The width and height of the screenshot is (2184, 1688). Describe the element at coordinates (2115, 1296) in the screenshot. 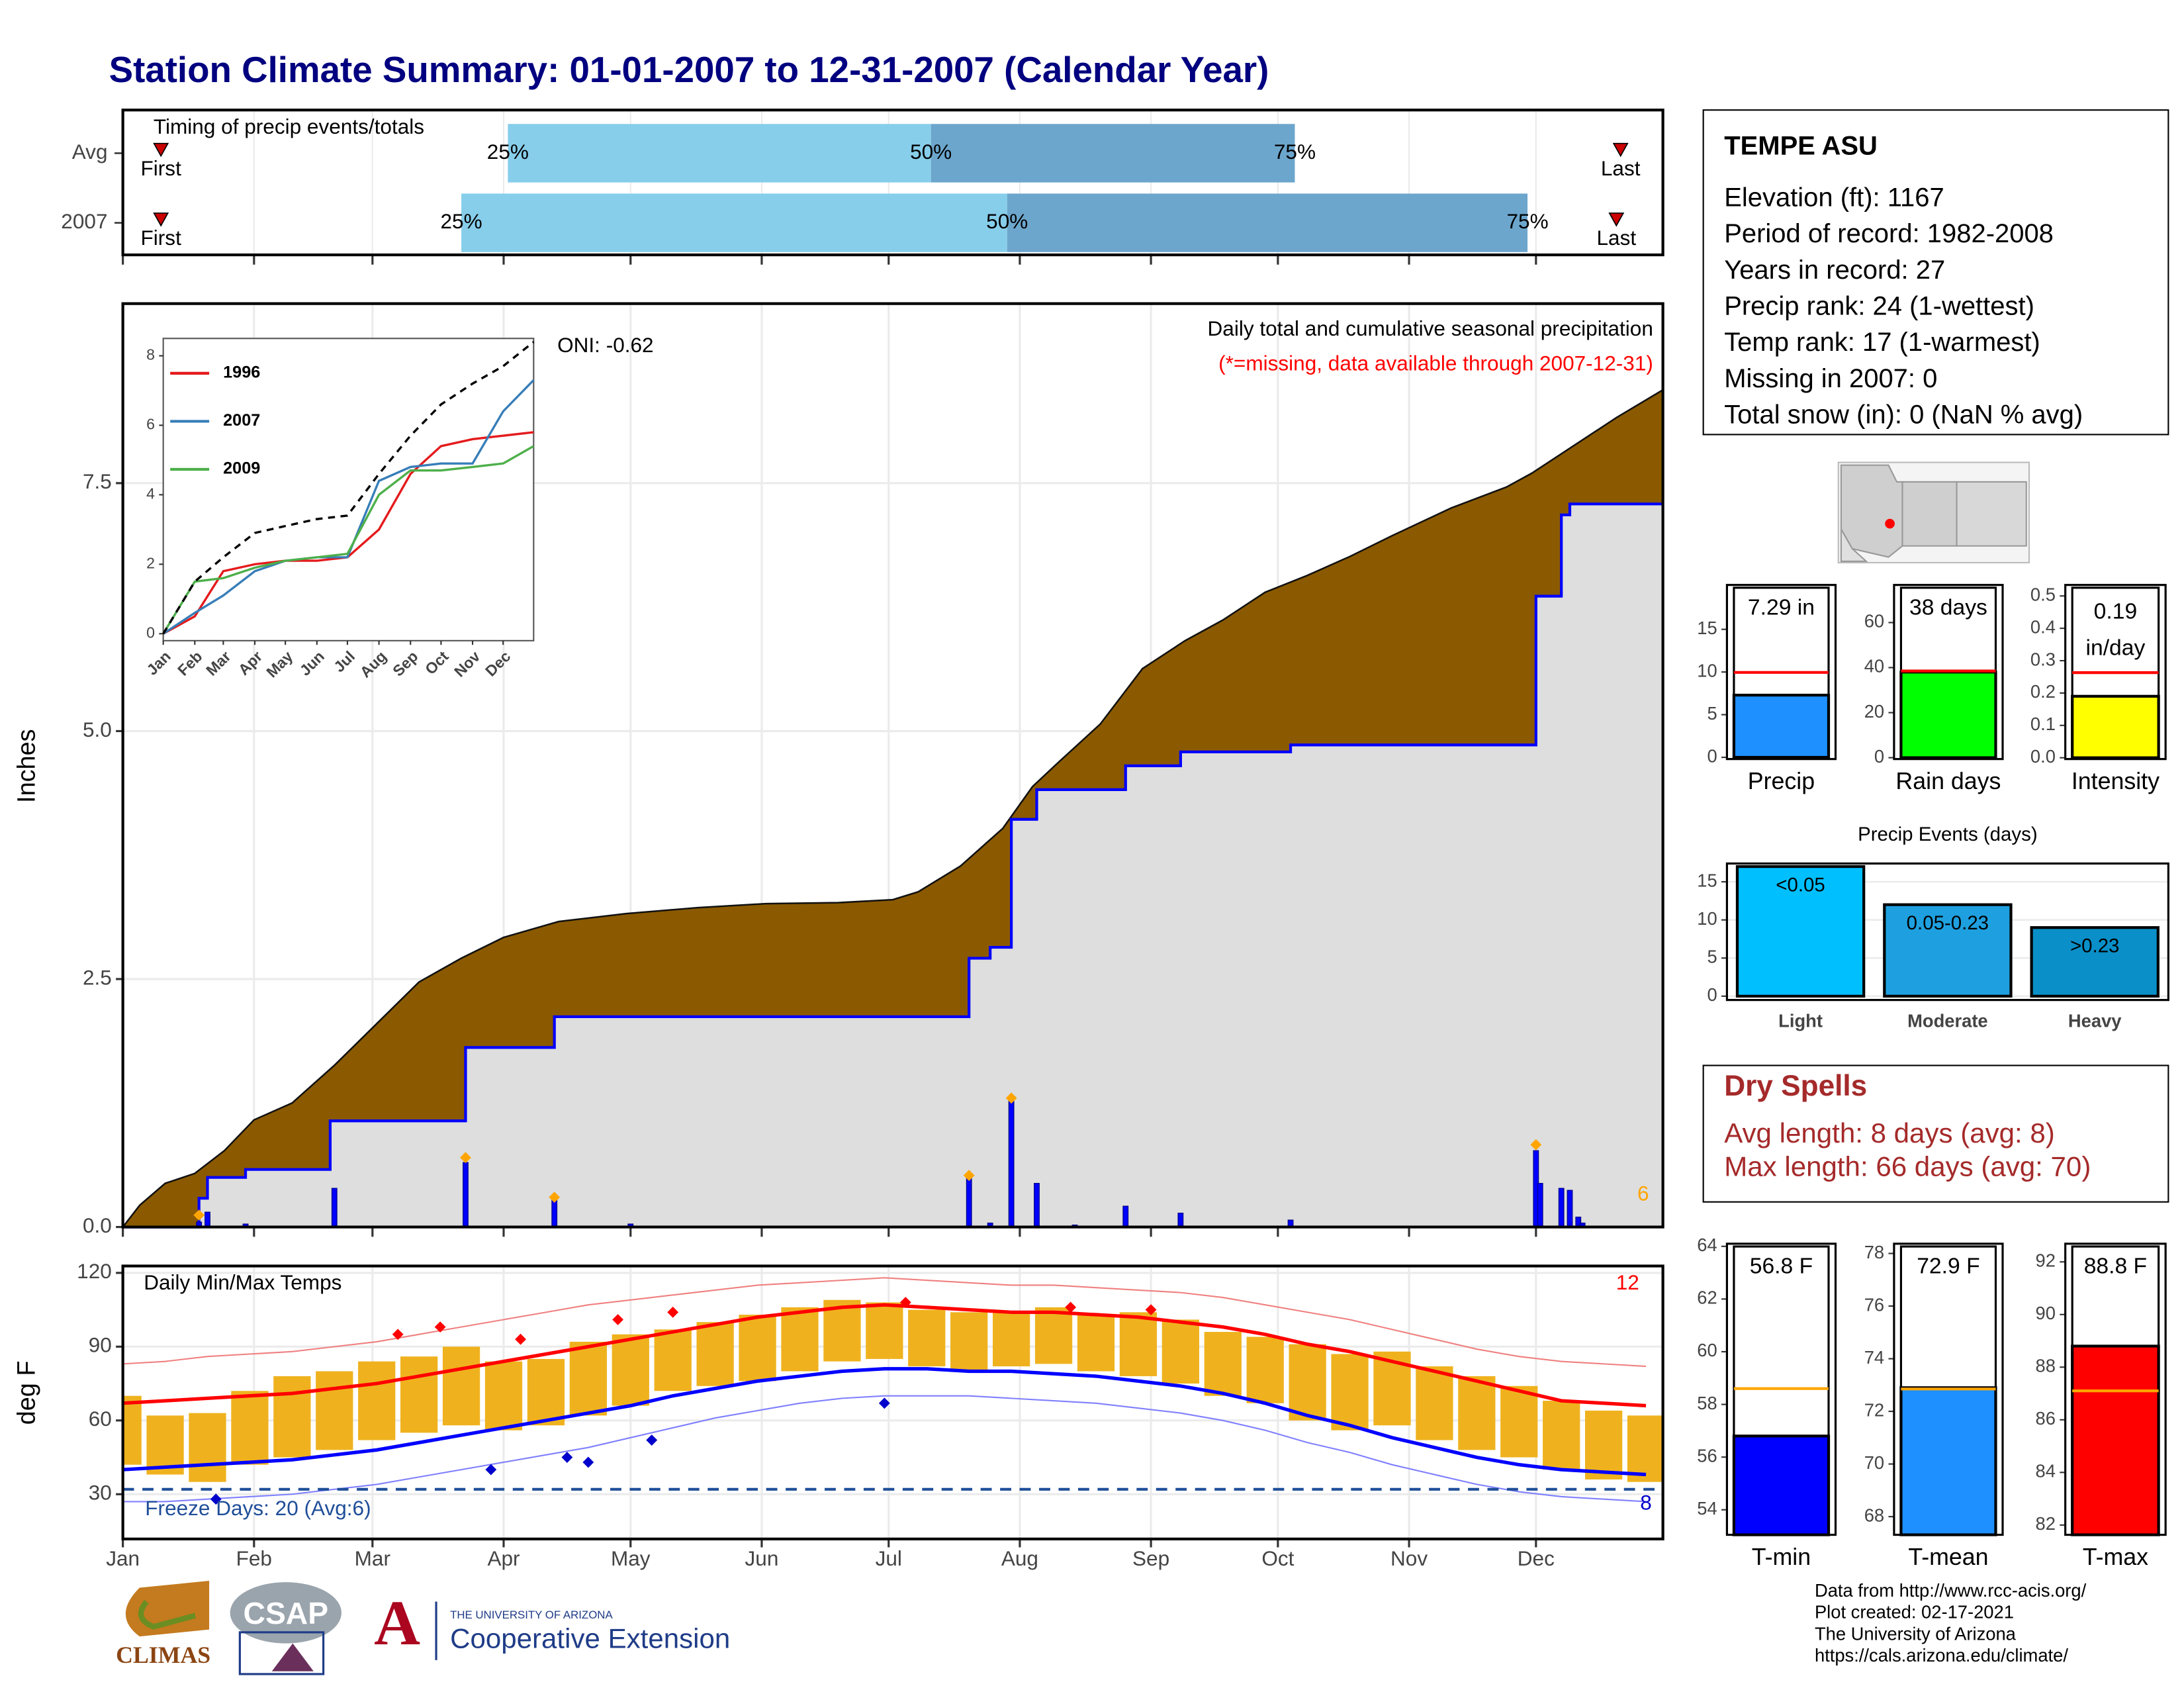

I see `value-label-box` at that location.